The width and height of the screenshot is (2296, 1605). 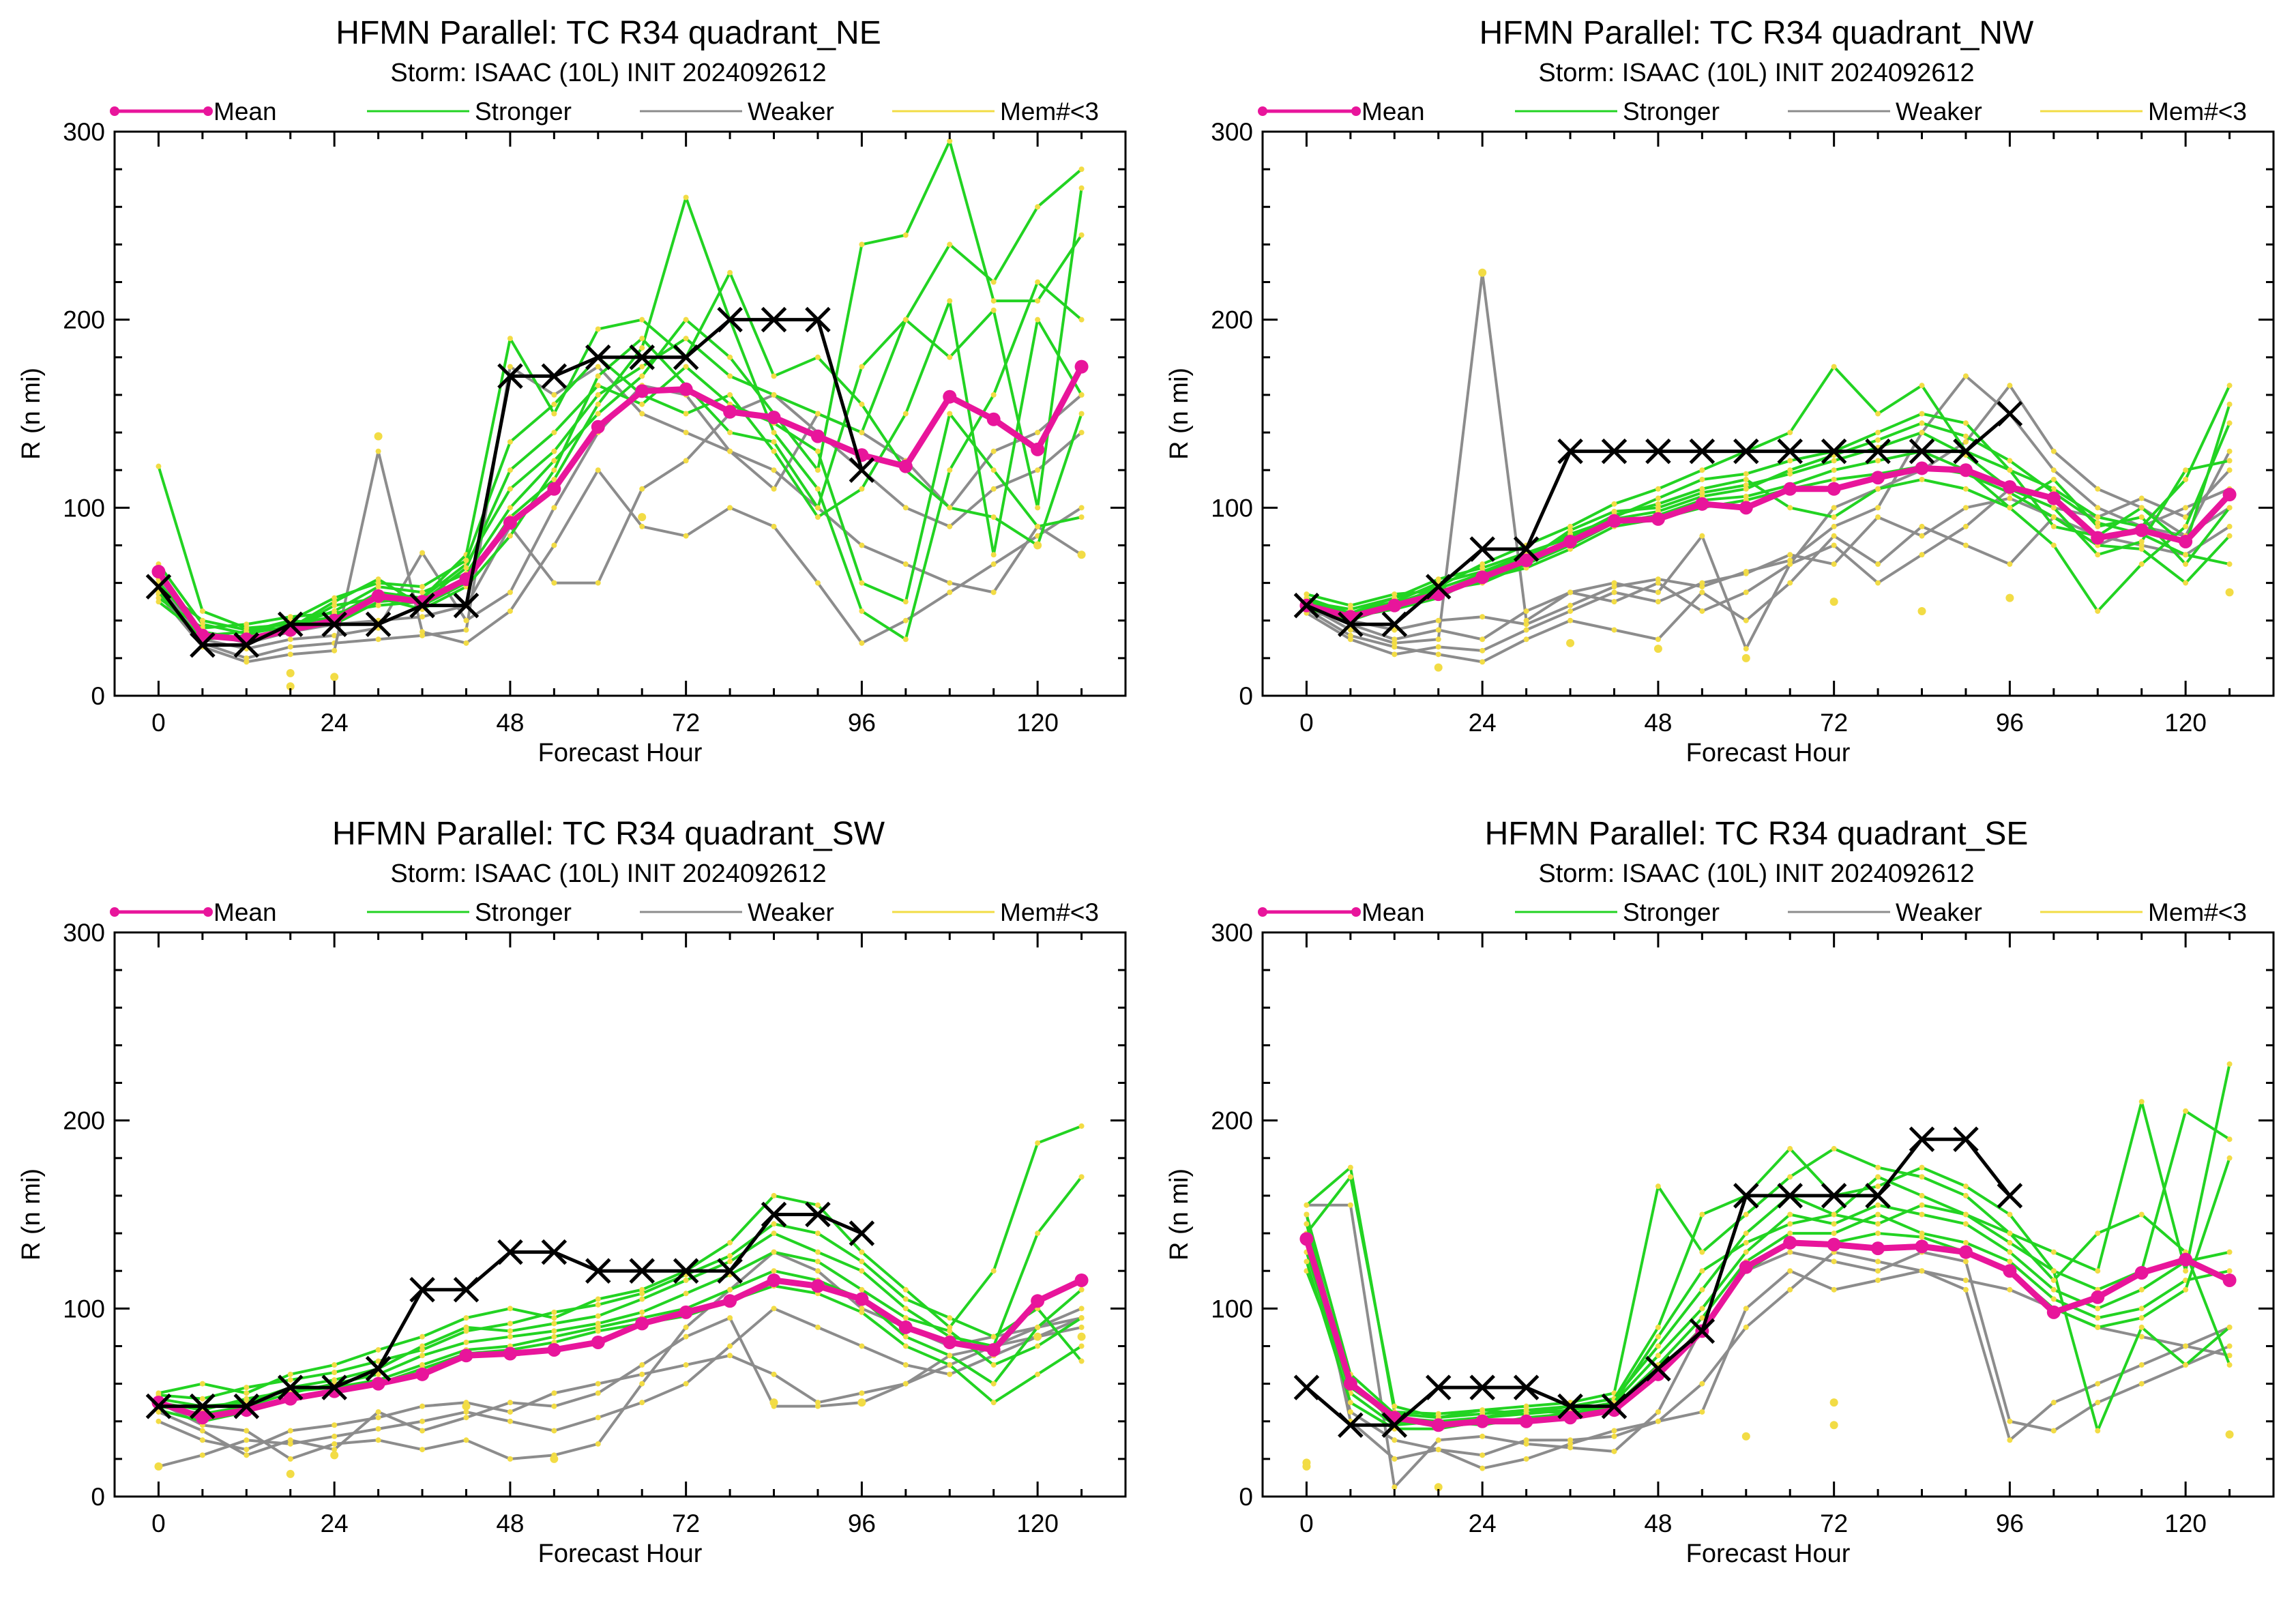 I want to click on x-tick-label: 0, so click(x=1307, y=723).